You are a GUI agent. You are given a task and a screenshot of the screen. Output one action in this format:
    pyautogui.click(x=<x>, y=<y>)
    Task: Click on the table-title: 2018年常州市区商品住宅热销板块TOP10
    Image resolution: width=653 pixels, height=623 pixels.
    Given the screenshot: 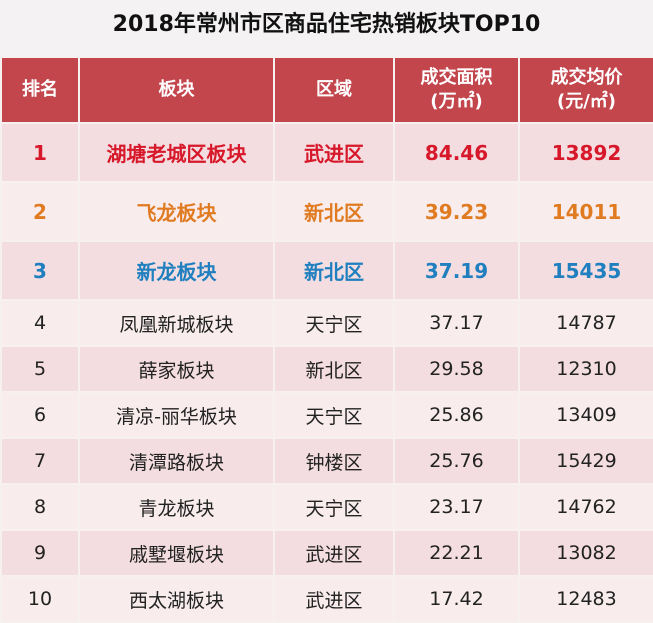 What is the action you would take?
    pyautogui.click(x=326, y=24)
    